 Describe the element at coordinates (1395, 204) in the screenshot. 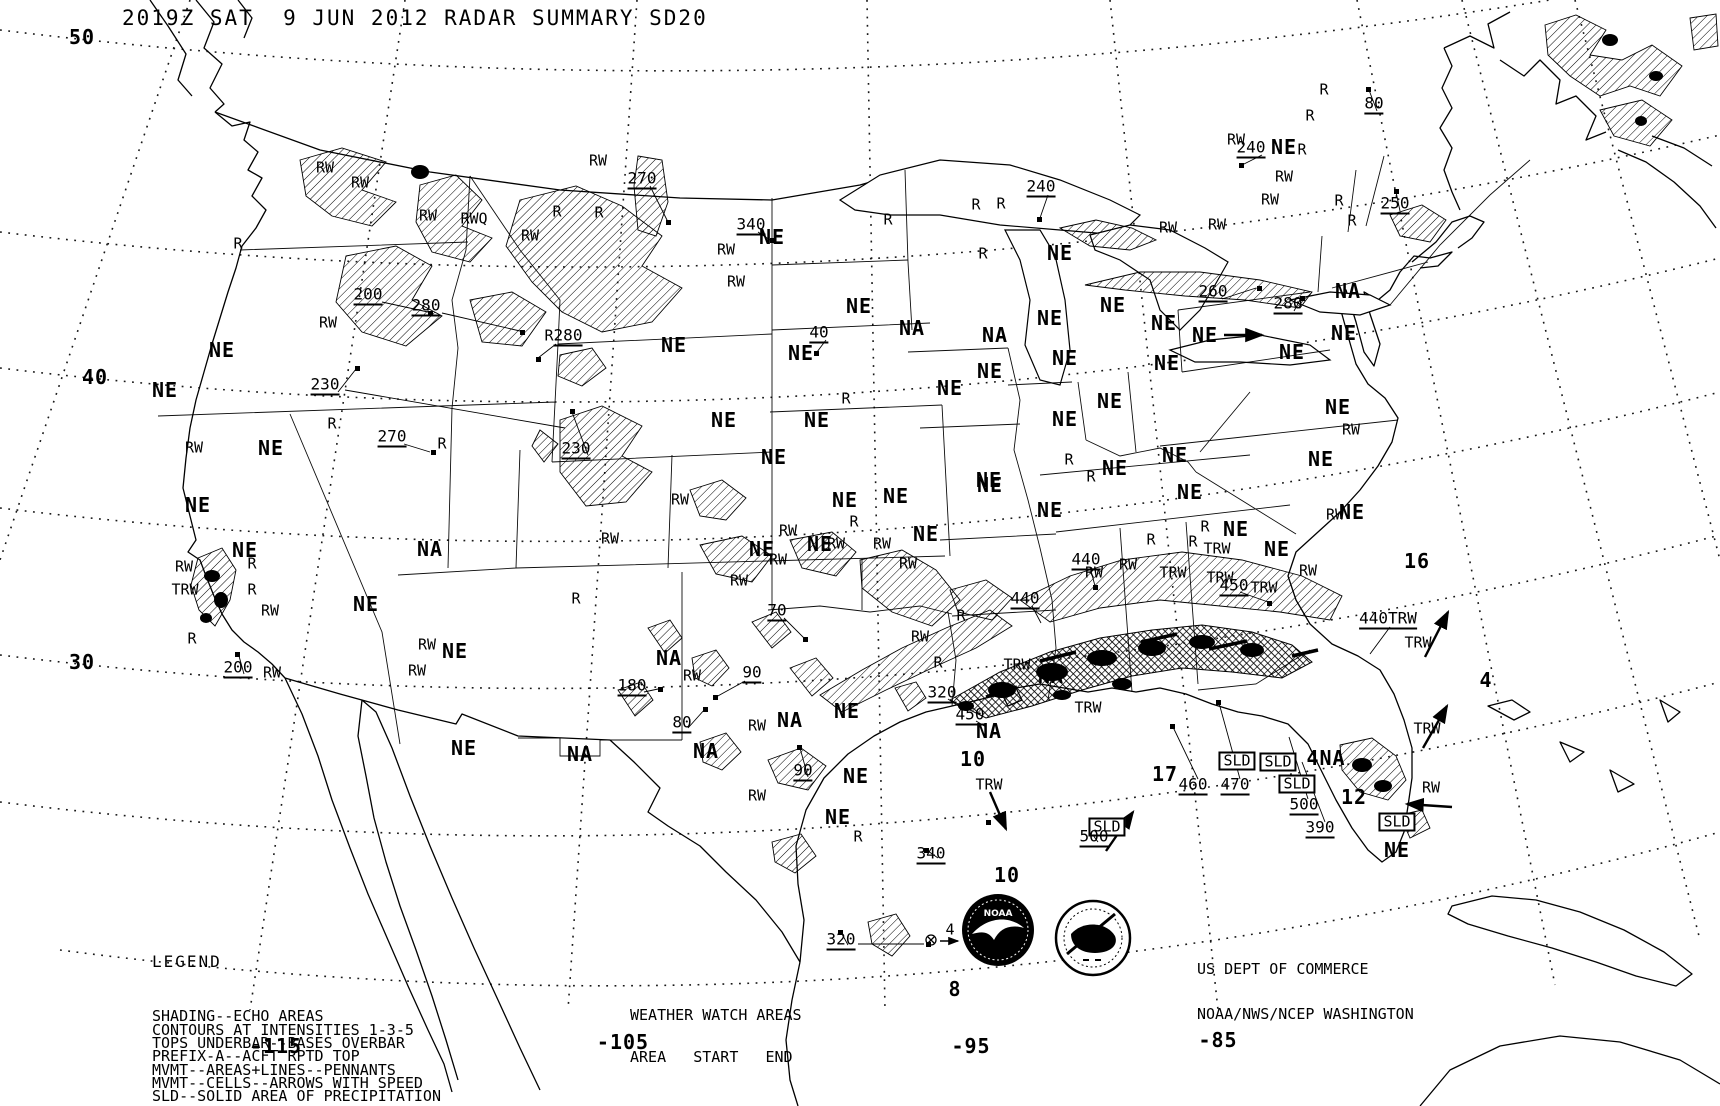

I see `map-label: 250` at that location.